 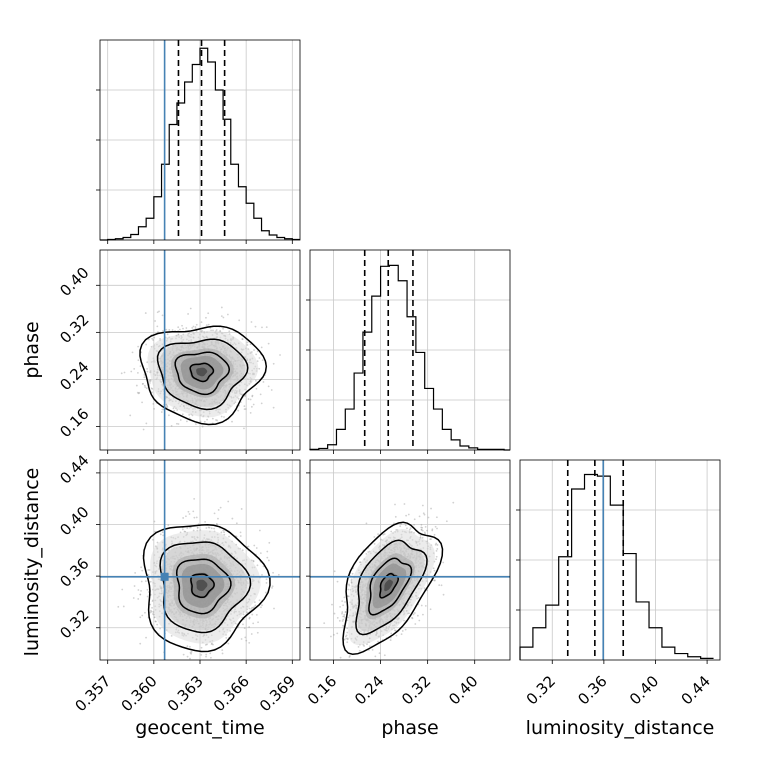 What do you see at coordinates (408, 561) in the screenshot?
I see `density-panel-phase-luminosity_distance` at bounding box center [408, 561].